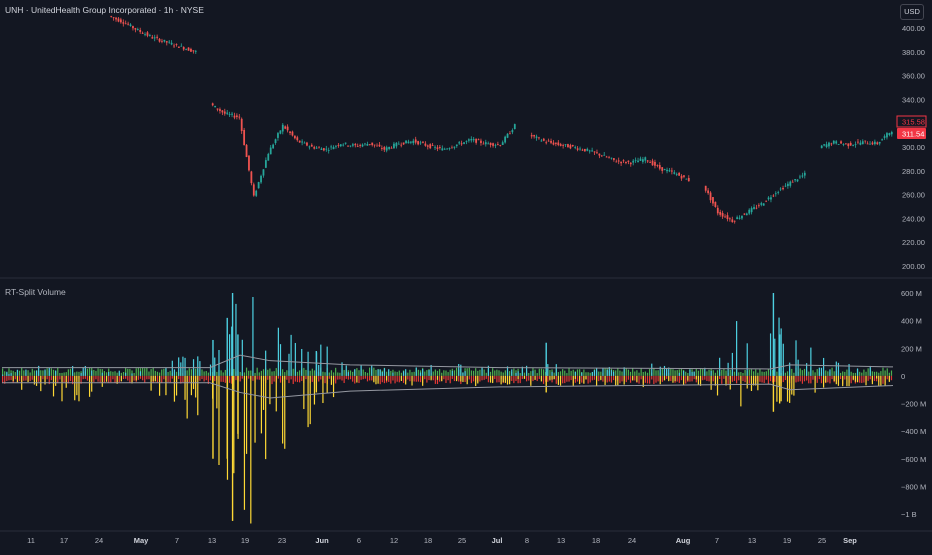 Image resolution: width=932 pixels, height=555 pixels. Describe the element at coordinates (913, 459) in the screenshot. I see `volume-tick-label: −600 M` at that location.